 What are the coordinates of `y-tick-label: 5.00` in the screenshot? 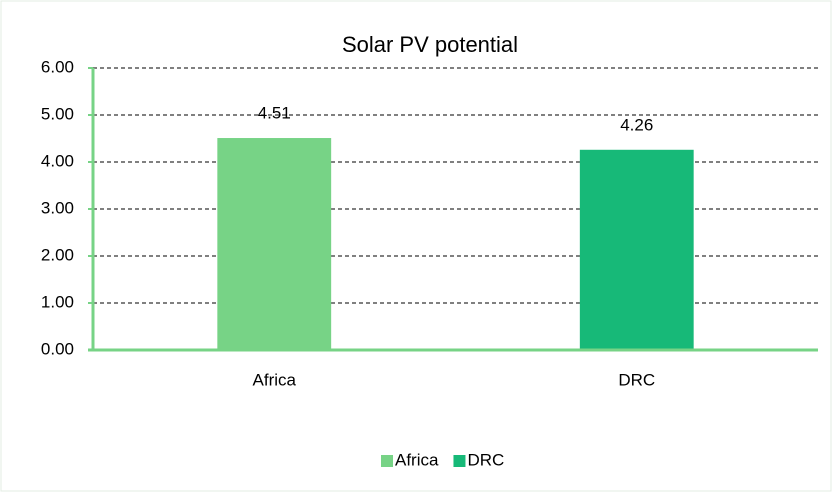 It's located at (57, 113).